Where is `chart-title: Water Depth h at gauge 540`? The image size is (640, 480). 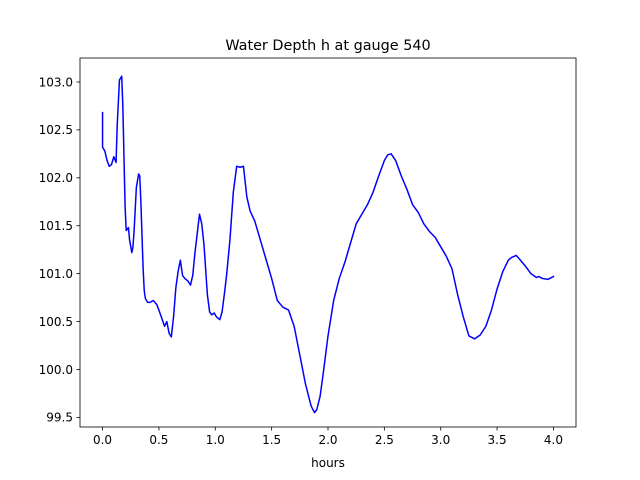 chart-title: Water Depth h at gauge 540 is located at coordinates (327, 46).